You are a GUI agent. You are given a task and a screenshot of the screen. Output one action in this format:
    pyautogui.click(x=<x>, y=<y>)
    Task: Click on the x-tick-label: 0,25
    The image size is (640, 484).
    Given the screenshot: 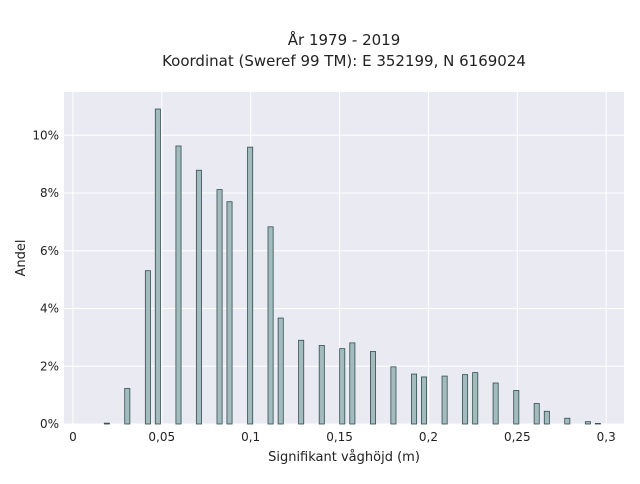 What is the action you would take?
    pyautogui.click(x=517, y=437)
    